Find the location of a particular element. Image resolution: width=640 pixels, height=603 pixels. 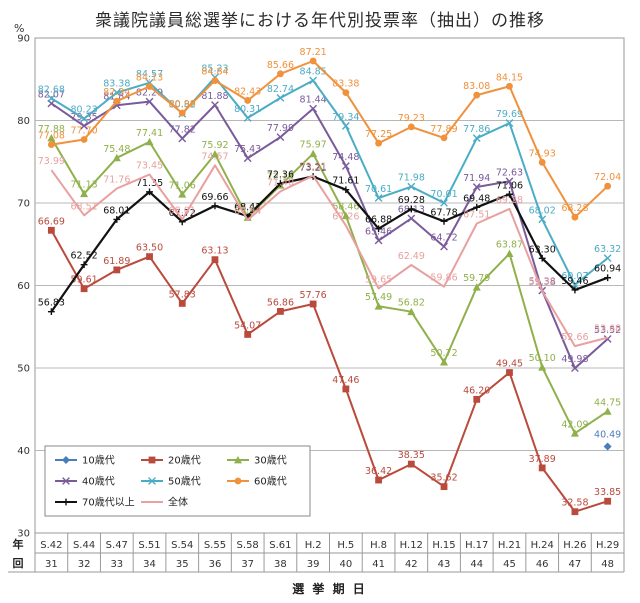

x-tick-label: S.47 is located at coordinates (117, 545).